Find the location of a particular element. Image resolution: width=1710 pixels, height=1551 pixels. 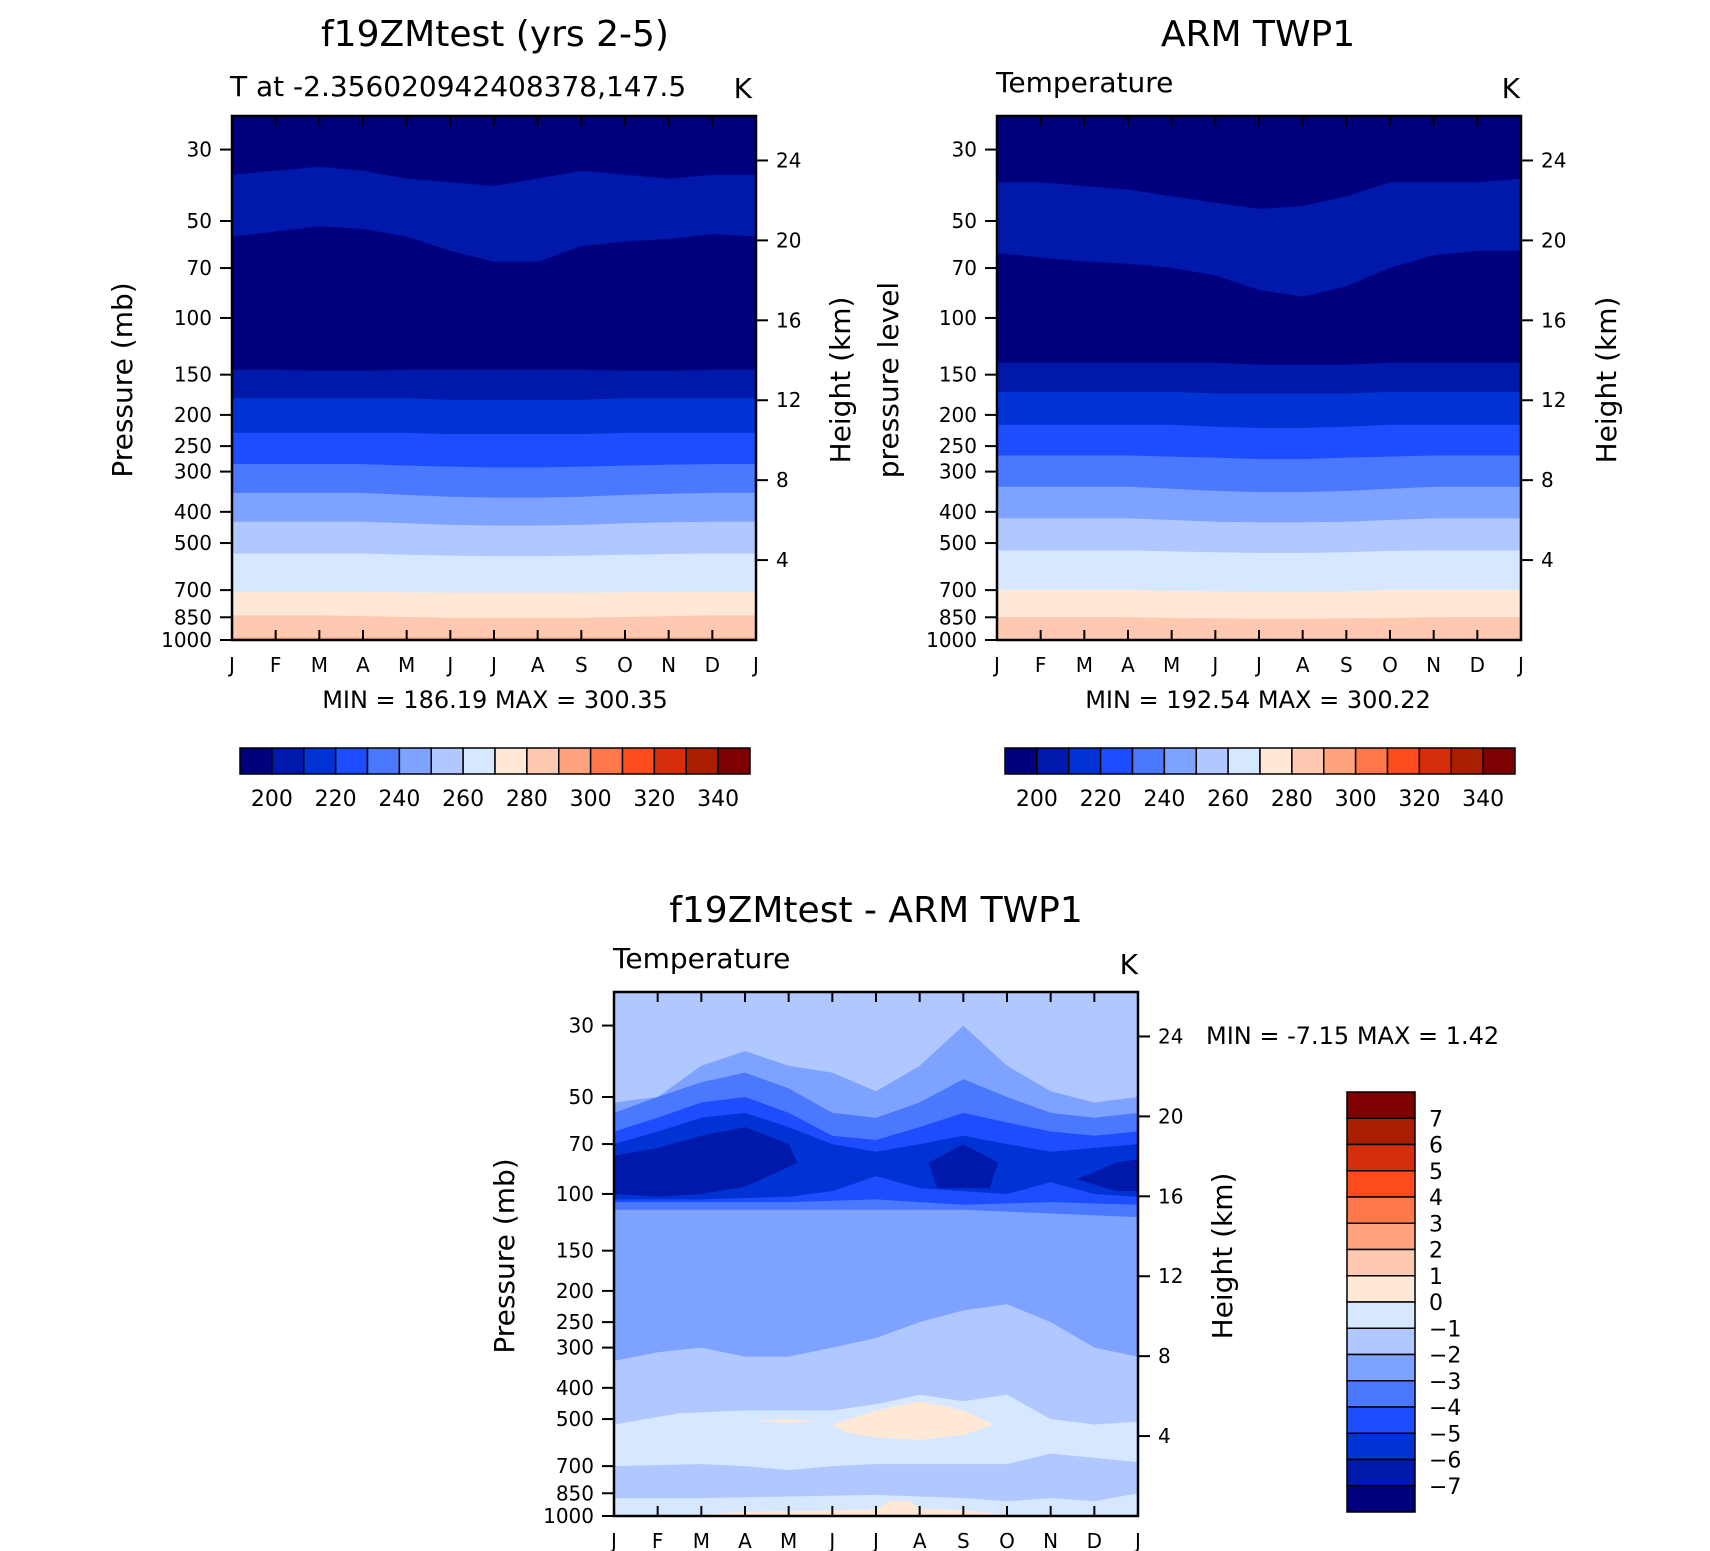

colorbar-label: −3 is located at coordinates (1445, 1382).